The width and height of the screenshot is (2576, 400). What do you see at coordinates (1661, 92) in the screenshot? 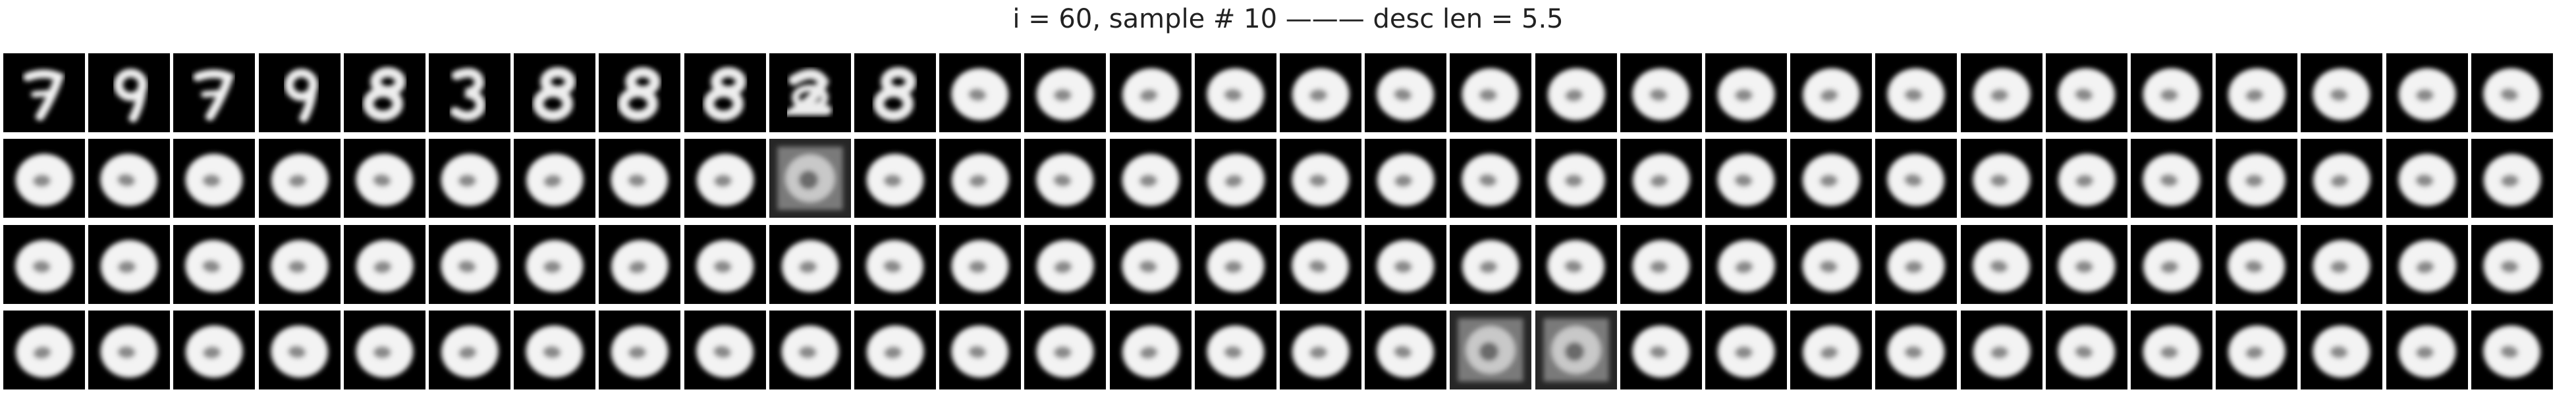
I see `sample-tile-r1-c20` at bounding box center [1661, 92].